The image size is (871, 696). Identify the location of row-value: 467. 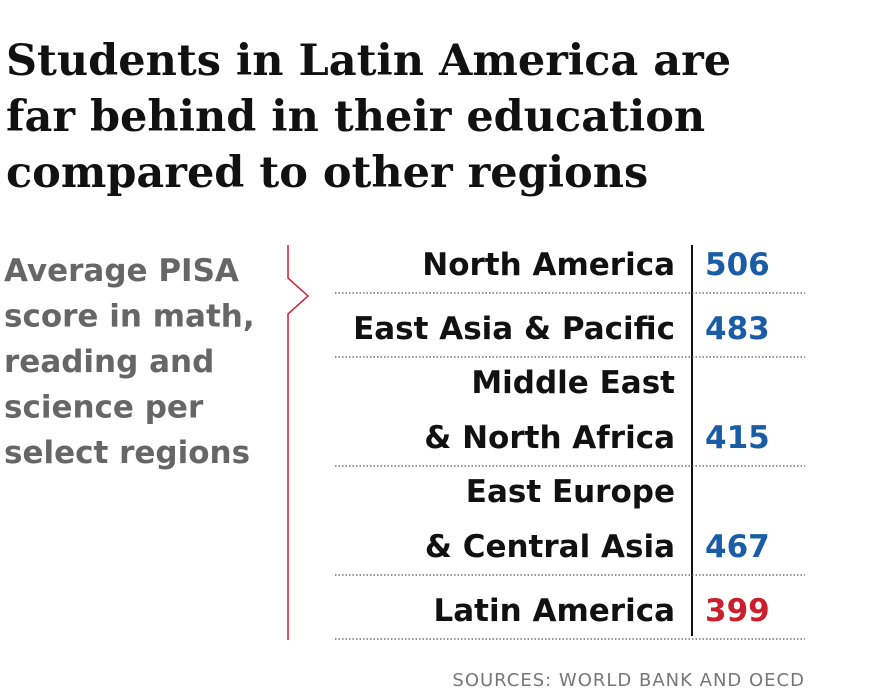
(737, 547).